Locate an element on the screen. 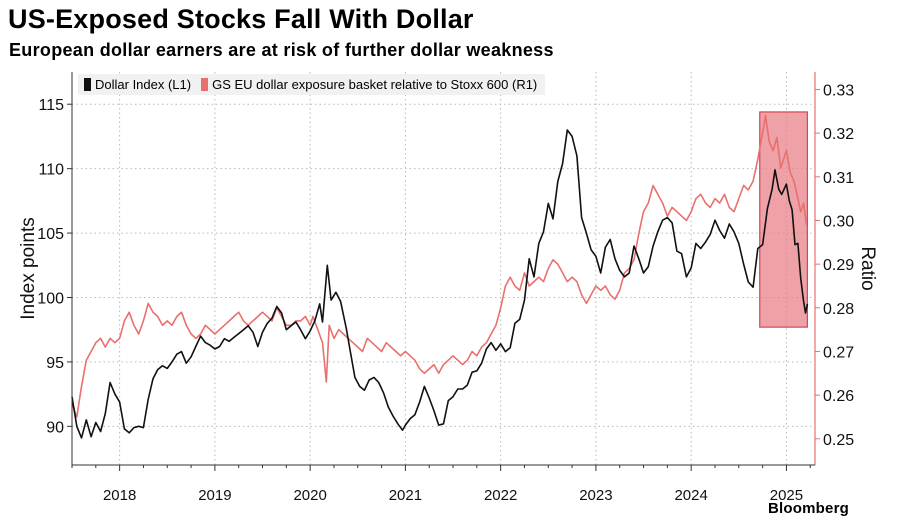  left-tick-label: 100 is located at coordinates (50, 298).